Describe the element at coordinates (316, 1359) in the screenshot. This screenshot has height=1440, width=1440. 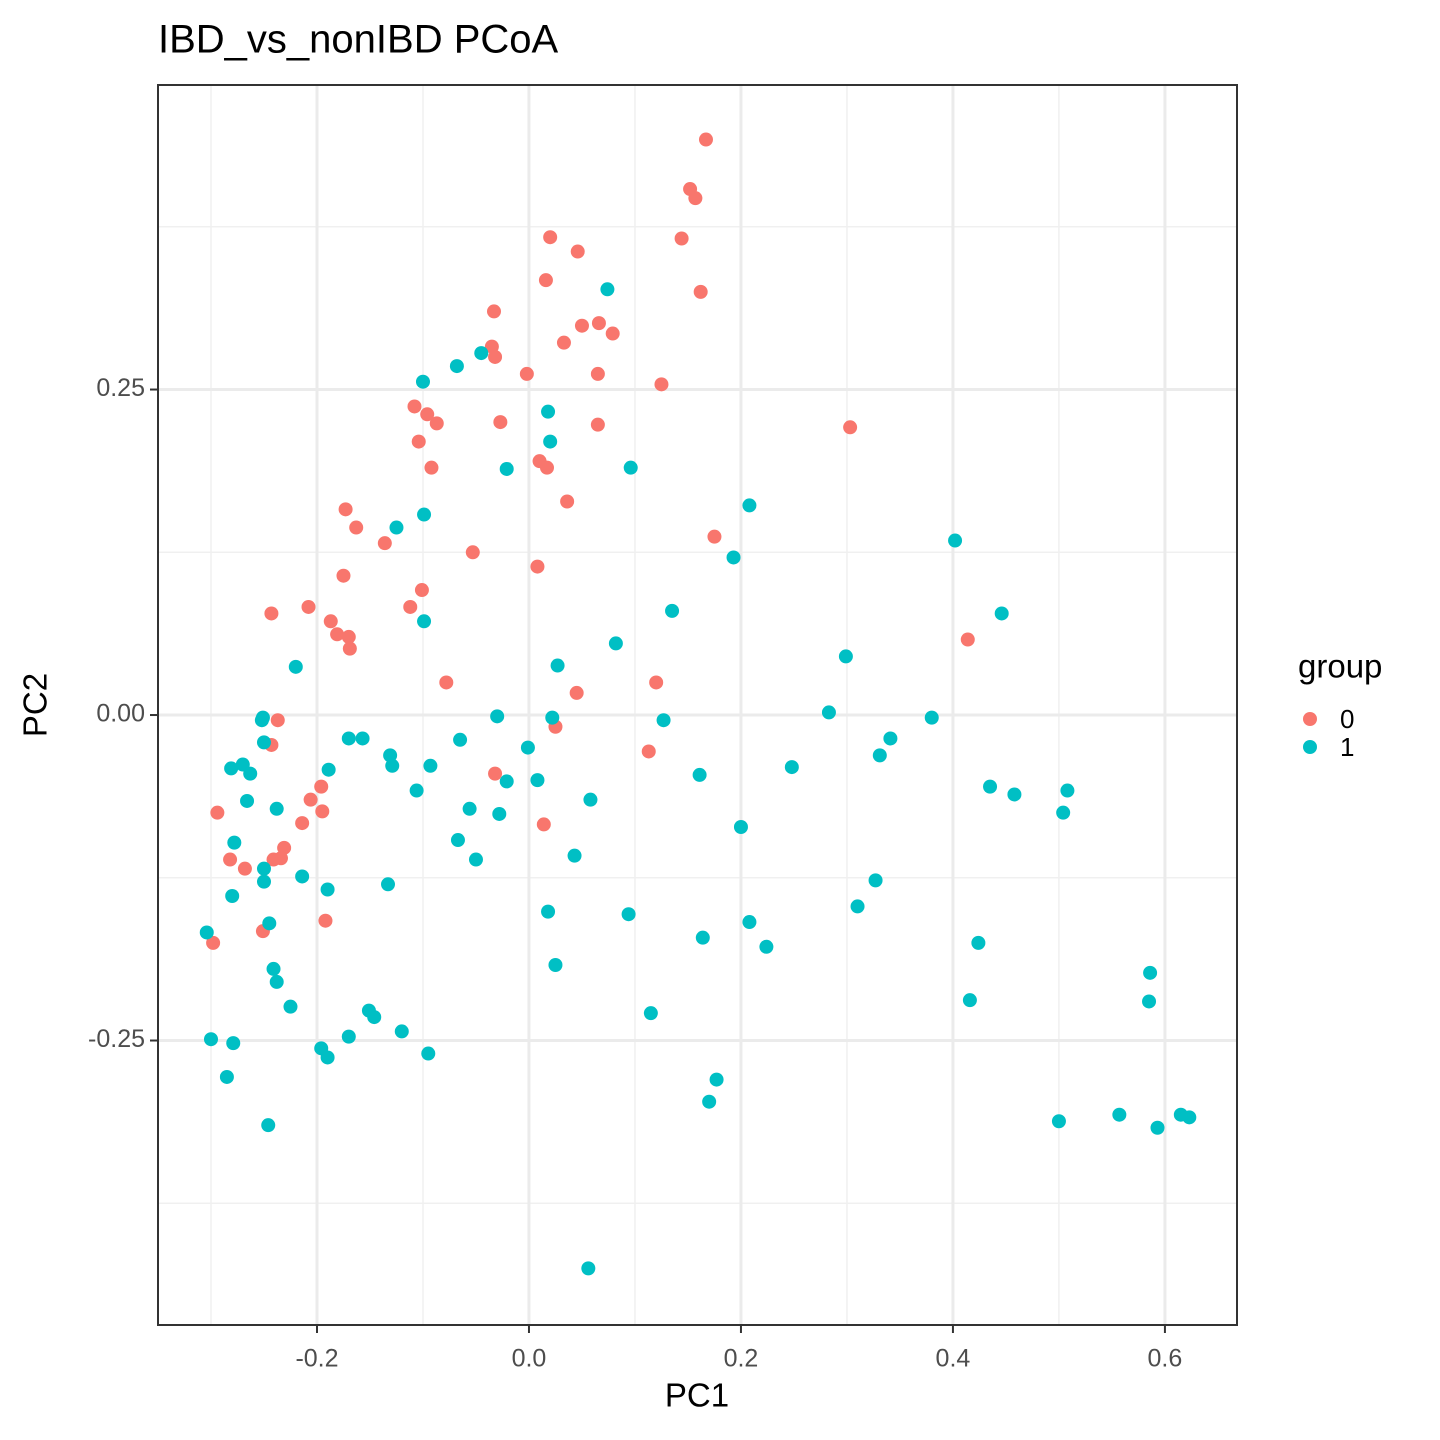
I see `x-tick-label: -0.2` at that location.